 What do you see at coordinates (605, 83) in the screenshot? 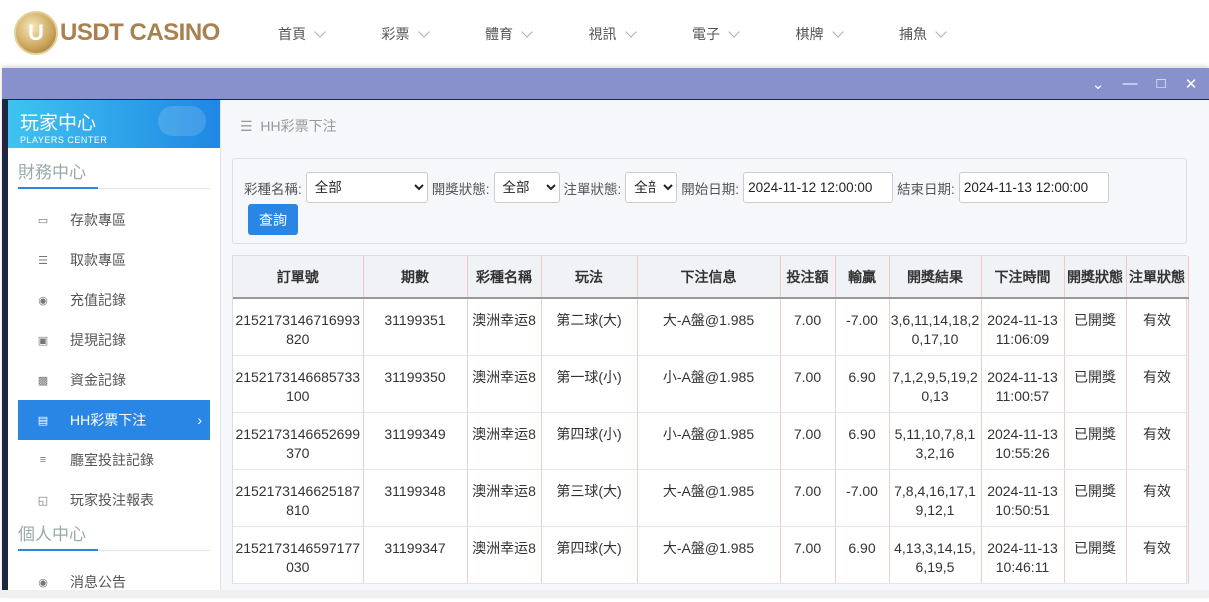
I see `window-titlebar: ⌄ — □ ✕` at bounding box center [605, 83].